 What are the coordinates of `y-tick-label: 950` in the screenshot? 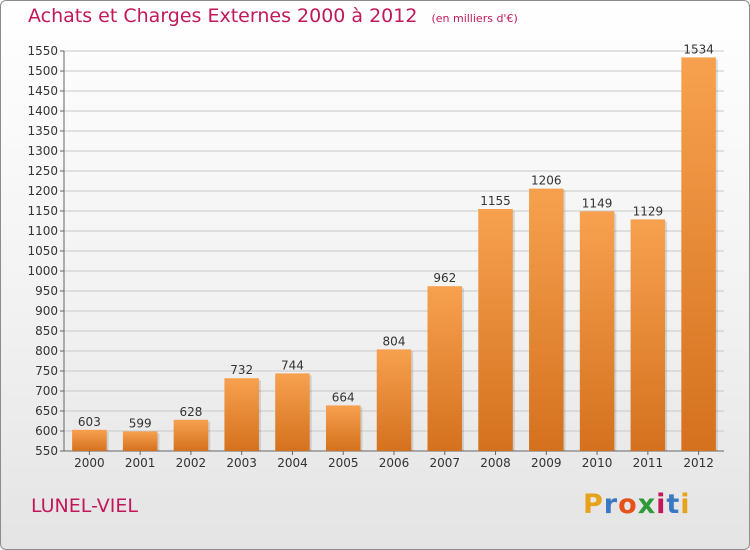 It's located at (46, 291).